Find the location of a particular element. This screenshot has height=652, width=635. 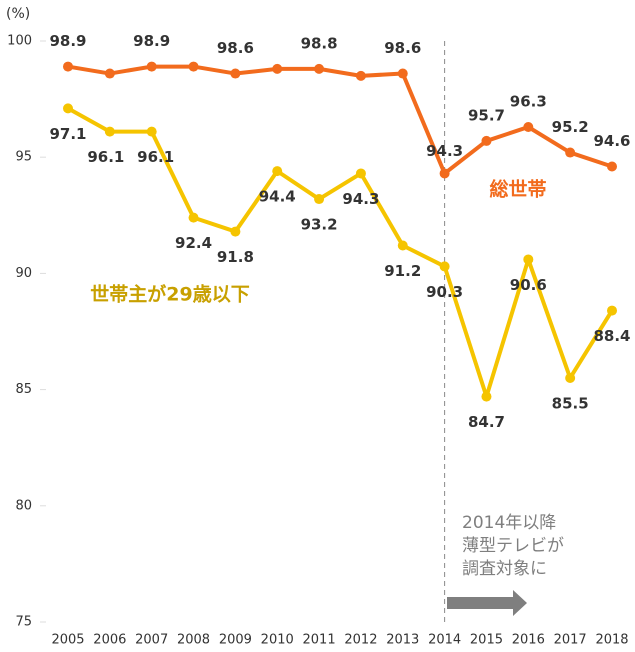

value-label: 90.6 is located at coordinates (528, 285).